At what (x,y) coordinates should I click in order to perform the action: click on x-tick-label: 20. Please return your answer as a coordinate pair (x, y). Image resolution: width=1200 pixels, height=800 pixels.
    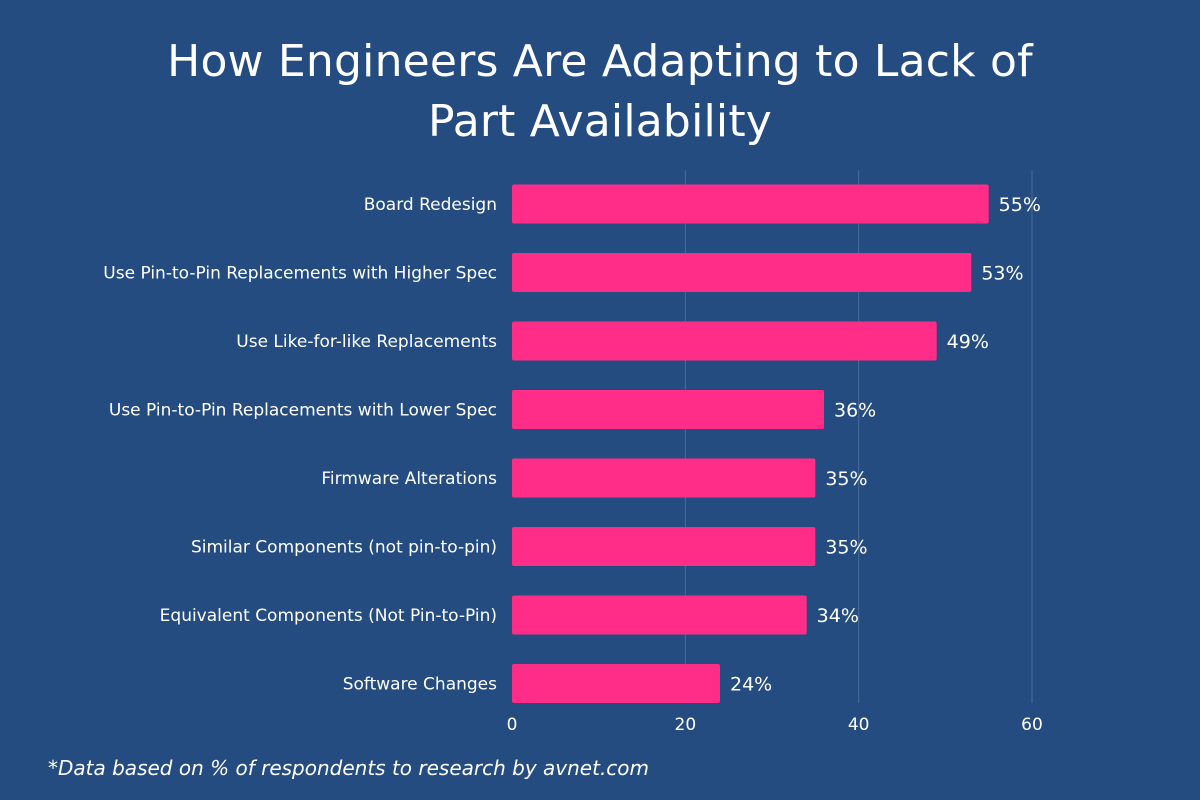
    Looking at the image, I should click on (686, 725).